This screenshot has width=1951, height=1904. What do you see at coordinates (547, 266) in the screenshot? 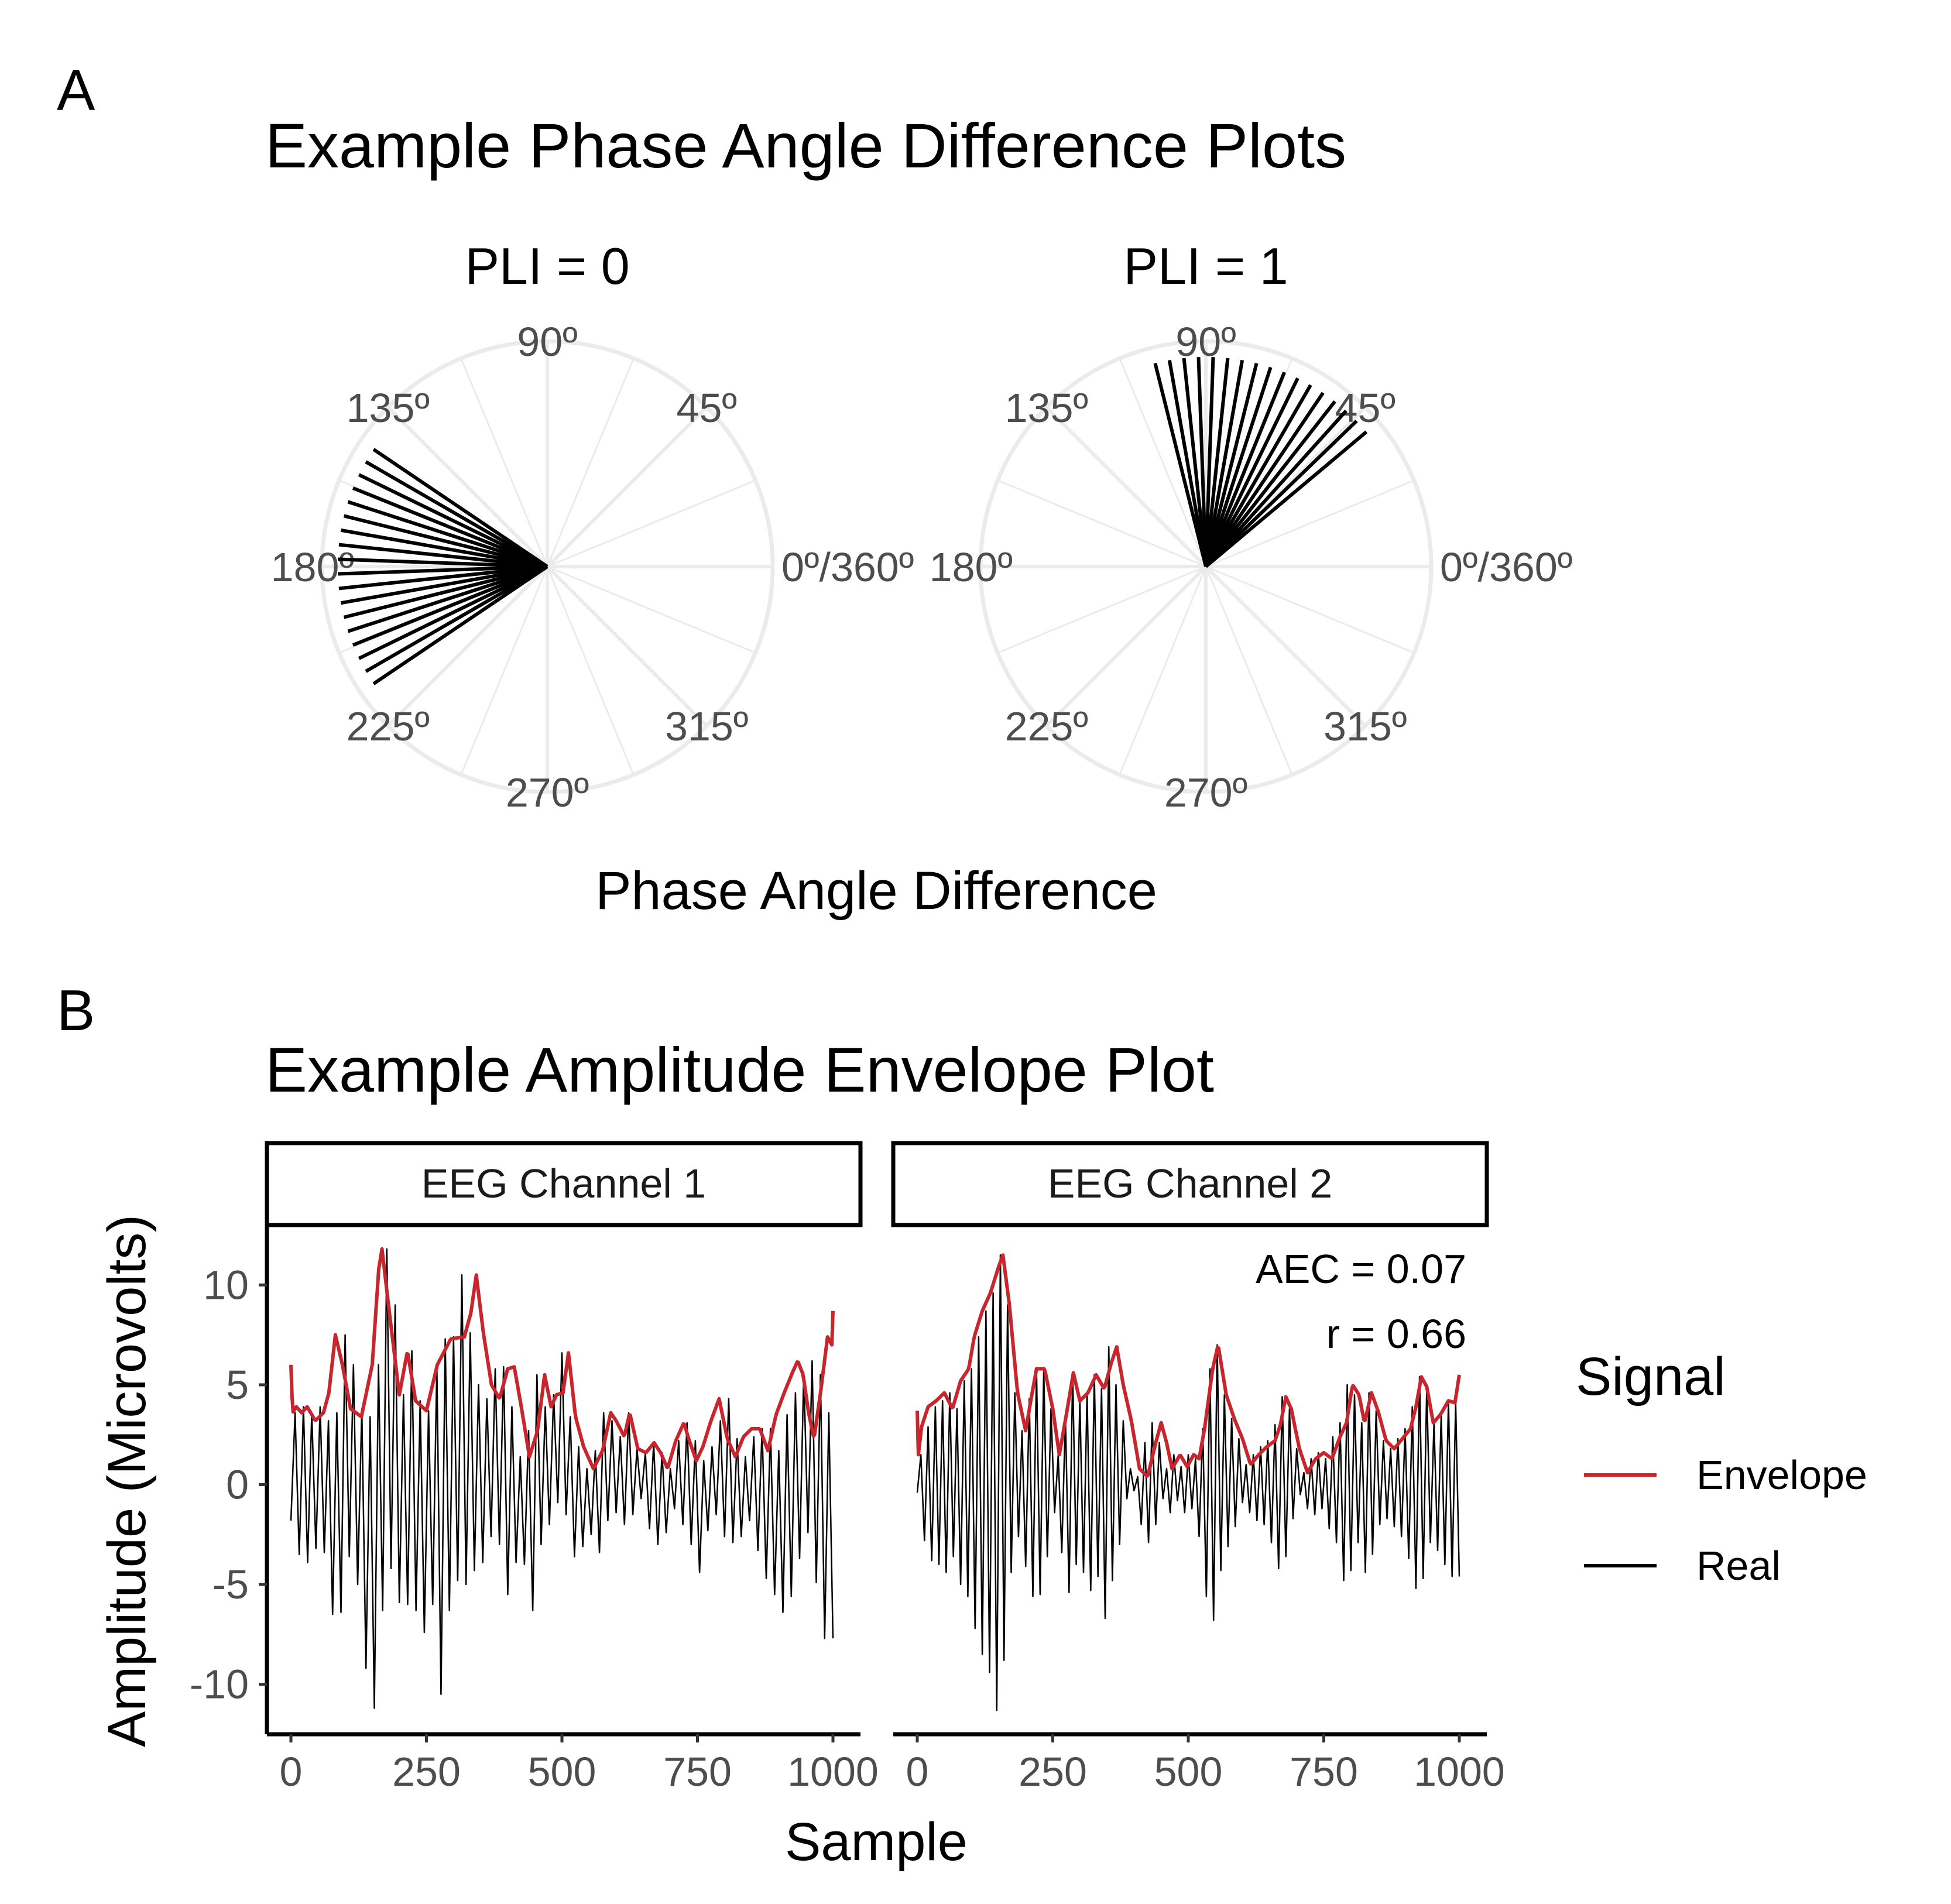
I see `polar-plot-title: PLI = 0` at bounding box center [547, 266].